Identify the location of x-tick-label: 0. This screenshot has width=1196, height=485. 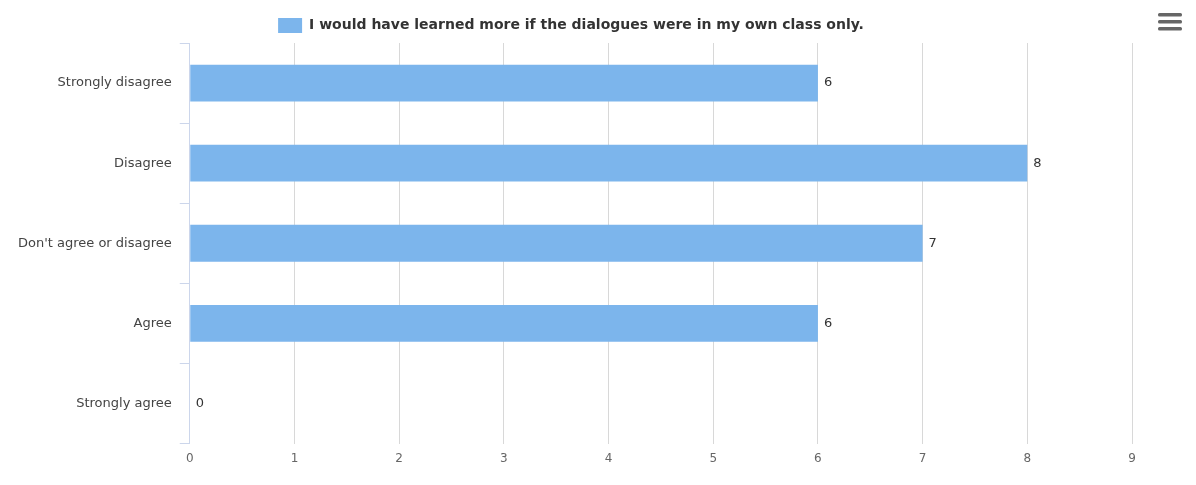
(189, 457).